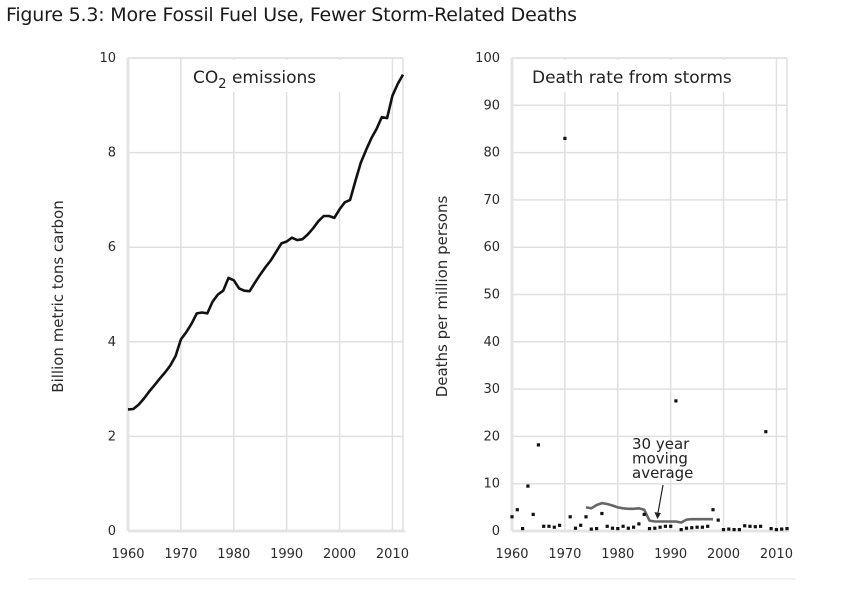 This screenshot has width=841, height=600. What do you see at coordinates (272, 78) in the screenshot?
I see `co2-title-rest: emissions` at bounding box center [272, 78].